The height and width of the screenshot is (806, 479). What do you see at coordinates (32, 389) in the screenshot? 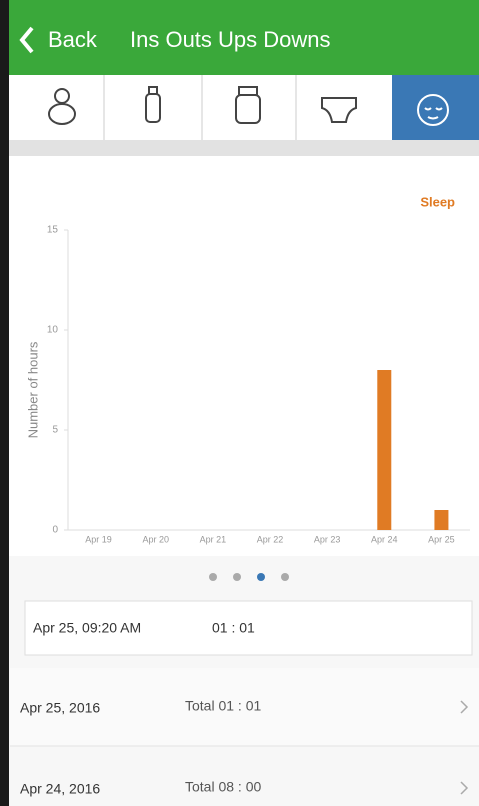
I see `y-axis-label: Number of hours` at bounding box center [32, 389].